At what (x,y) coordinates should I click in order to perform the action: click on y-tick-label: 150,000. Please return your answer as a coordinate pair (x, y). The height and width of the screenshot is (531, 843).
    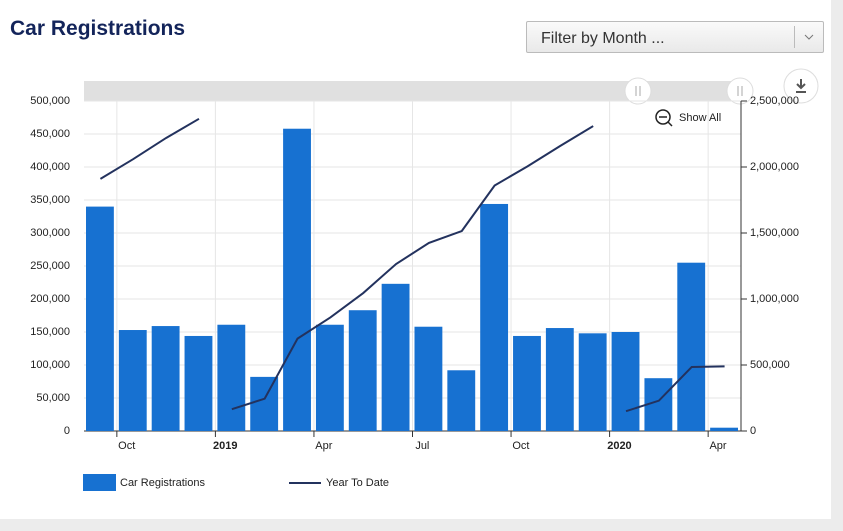
    Looking at the image, I should click on (50, 332).